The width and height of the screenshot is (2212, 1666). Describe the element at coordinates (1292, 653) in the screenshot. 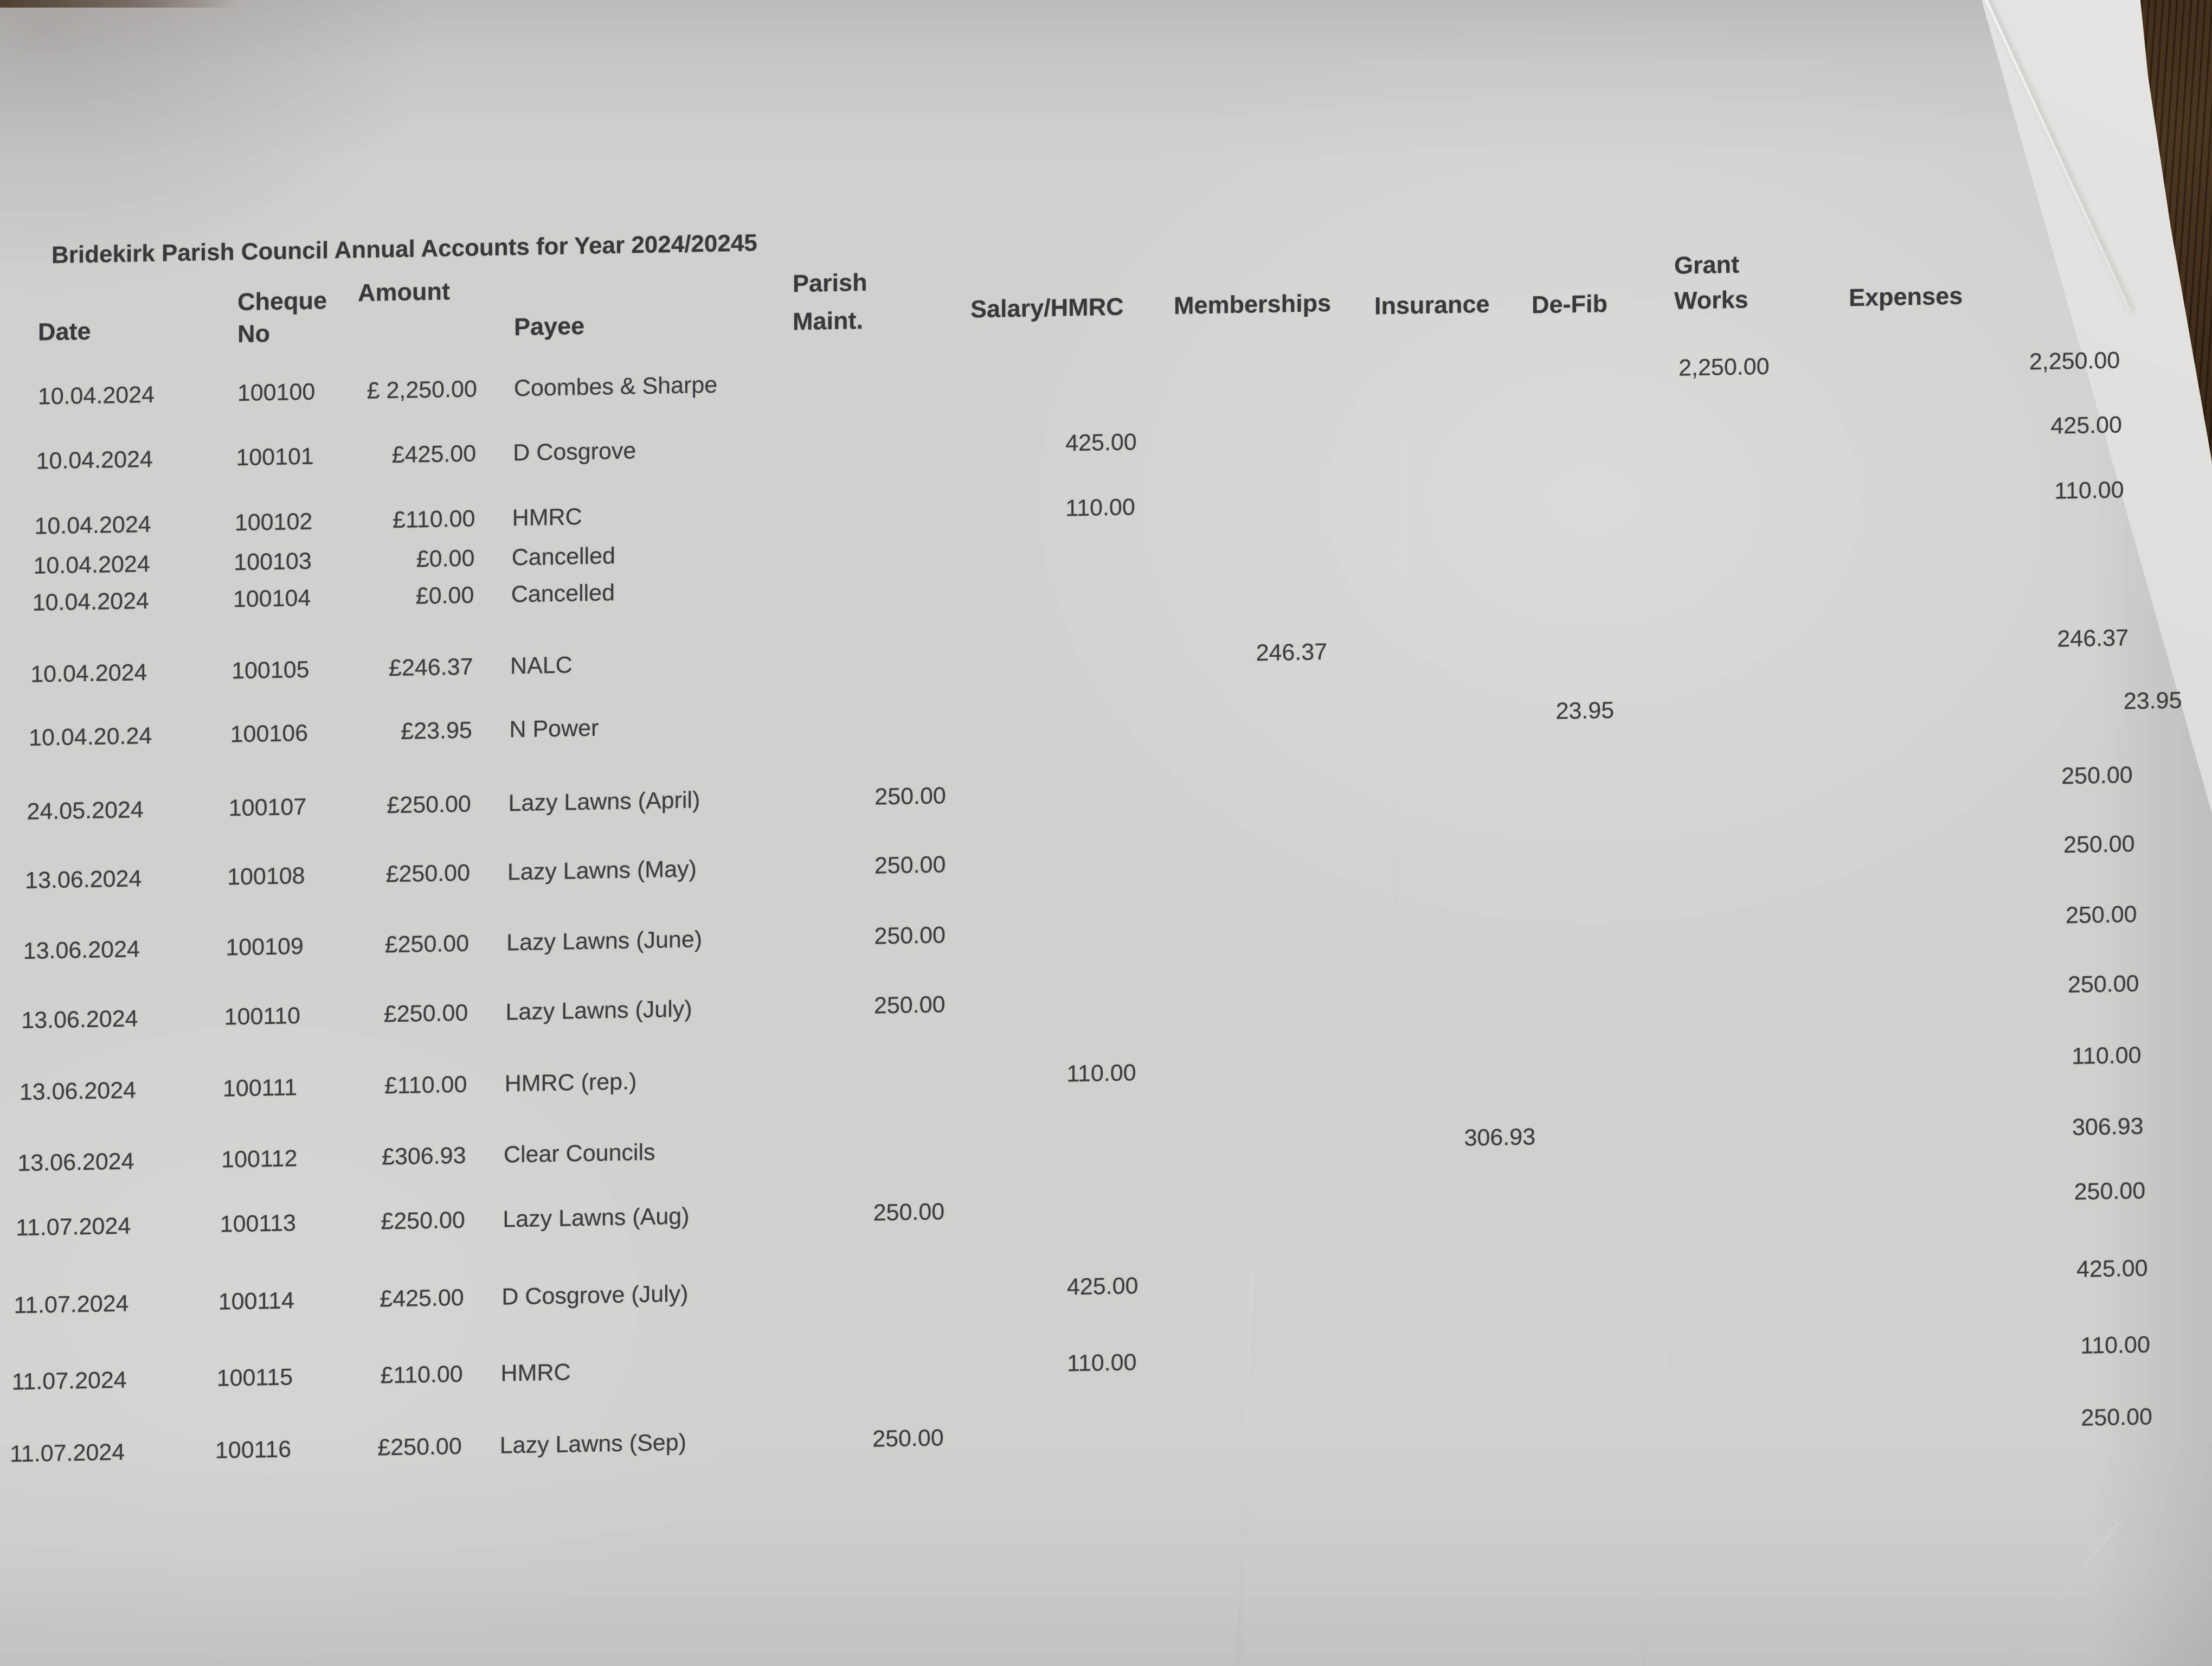

I see `cell-memberships: 246.37` at that location.